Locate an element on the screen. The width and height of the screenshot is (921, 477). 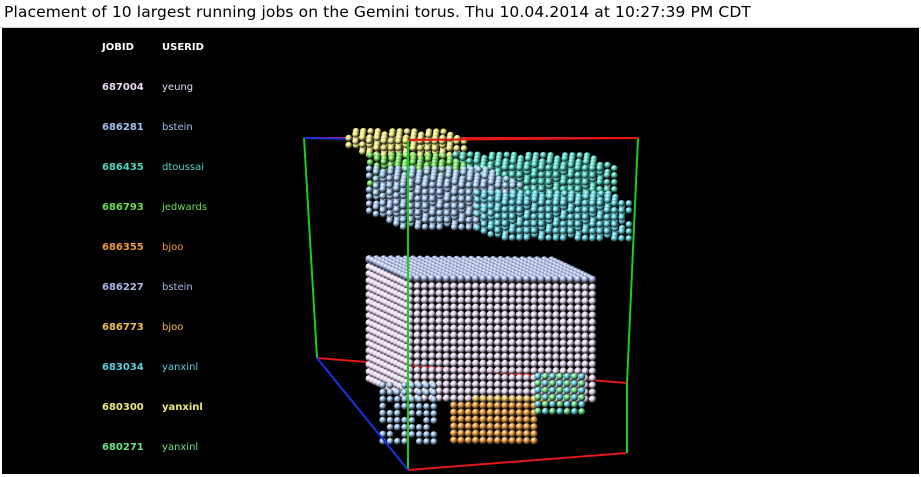
torus-edge-z is located at coordinates (362, 414).